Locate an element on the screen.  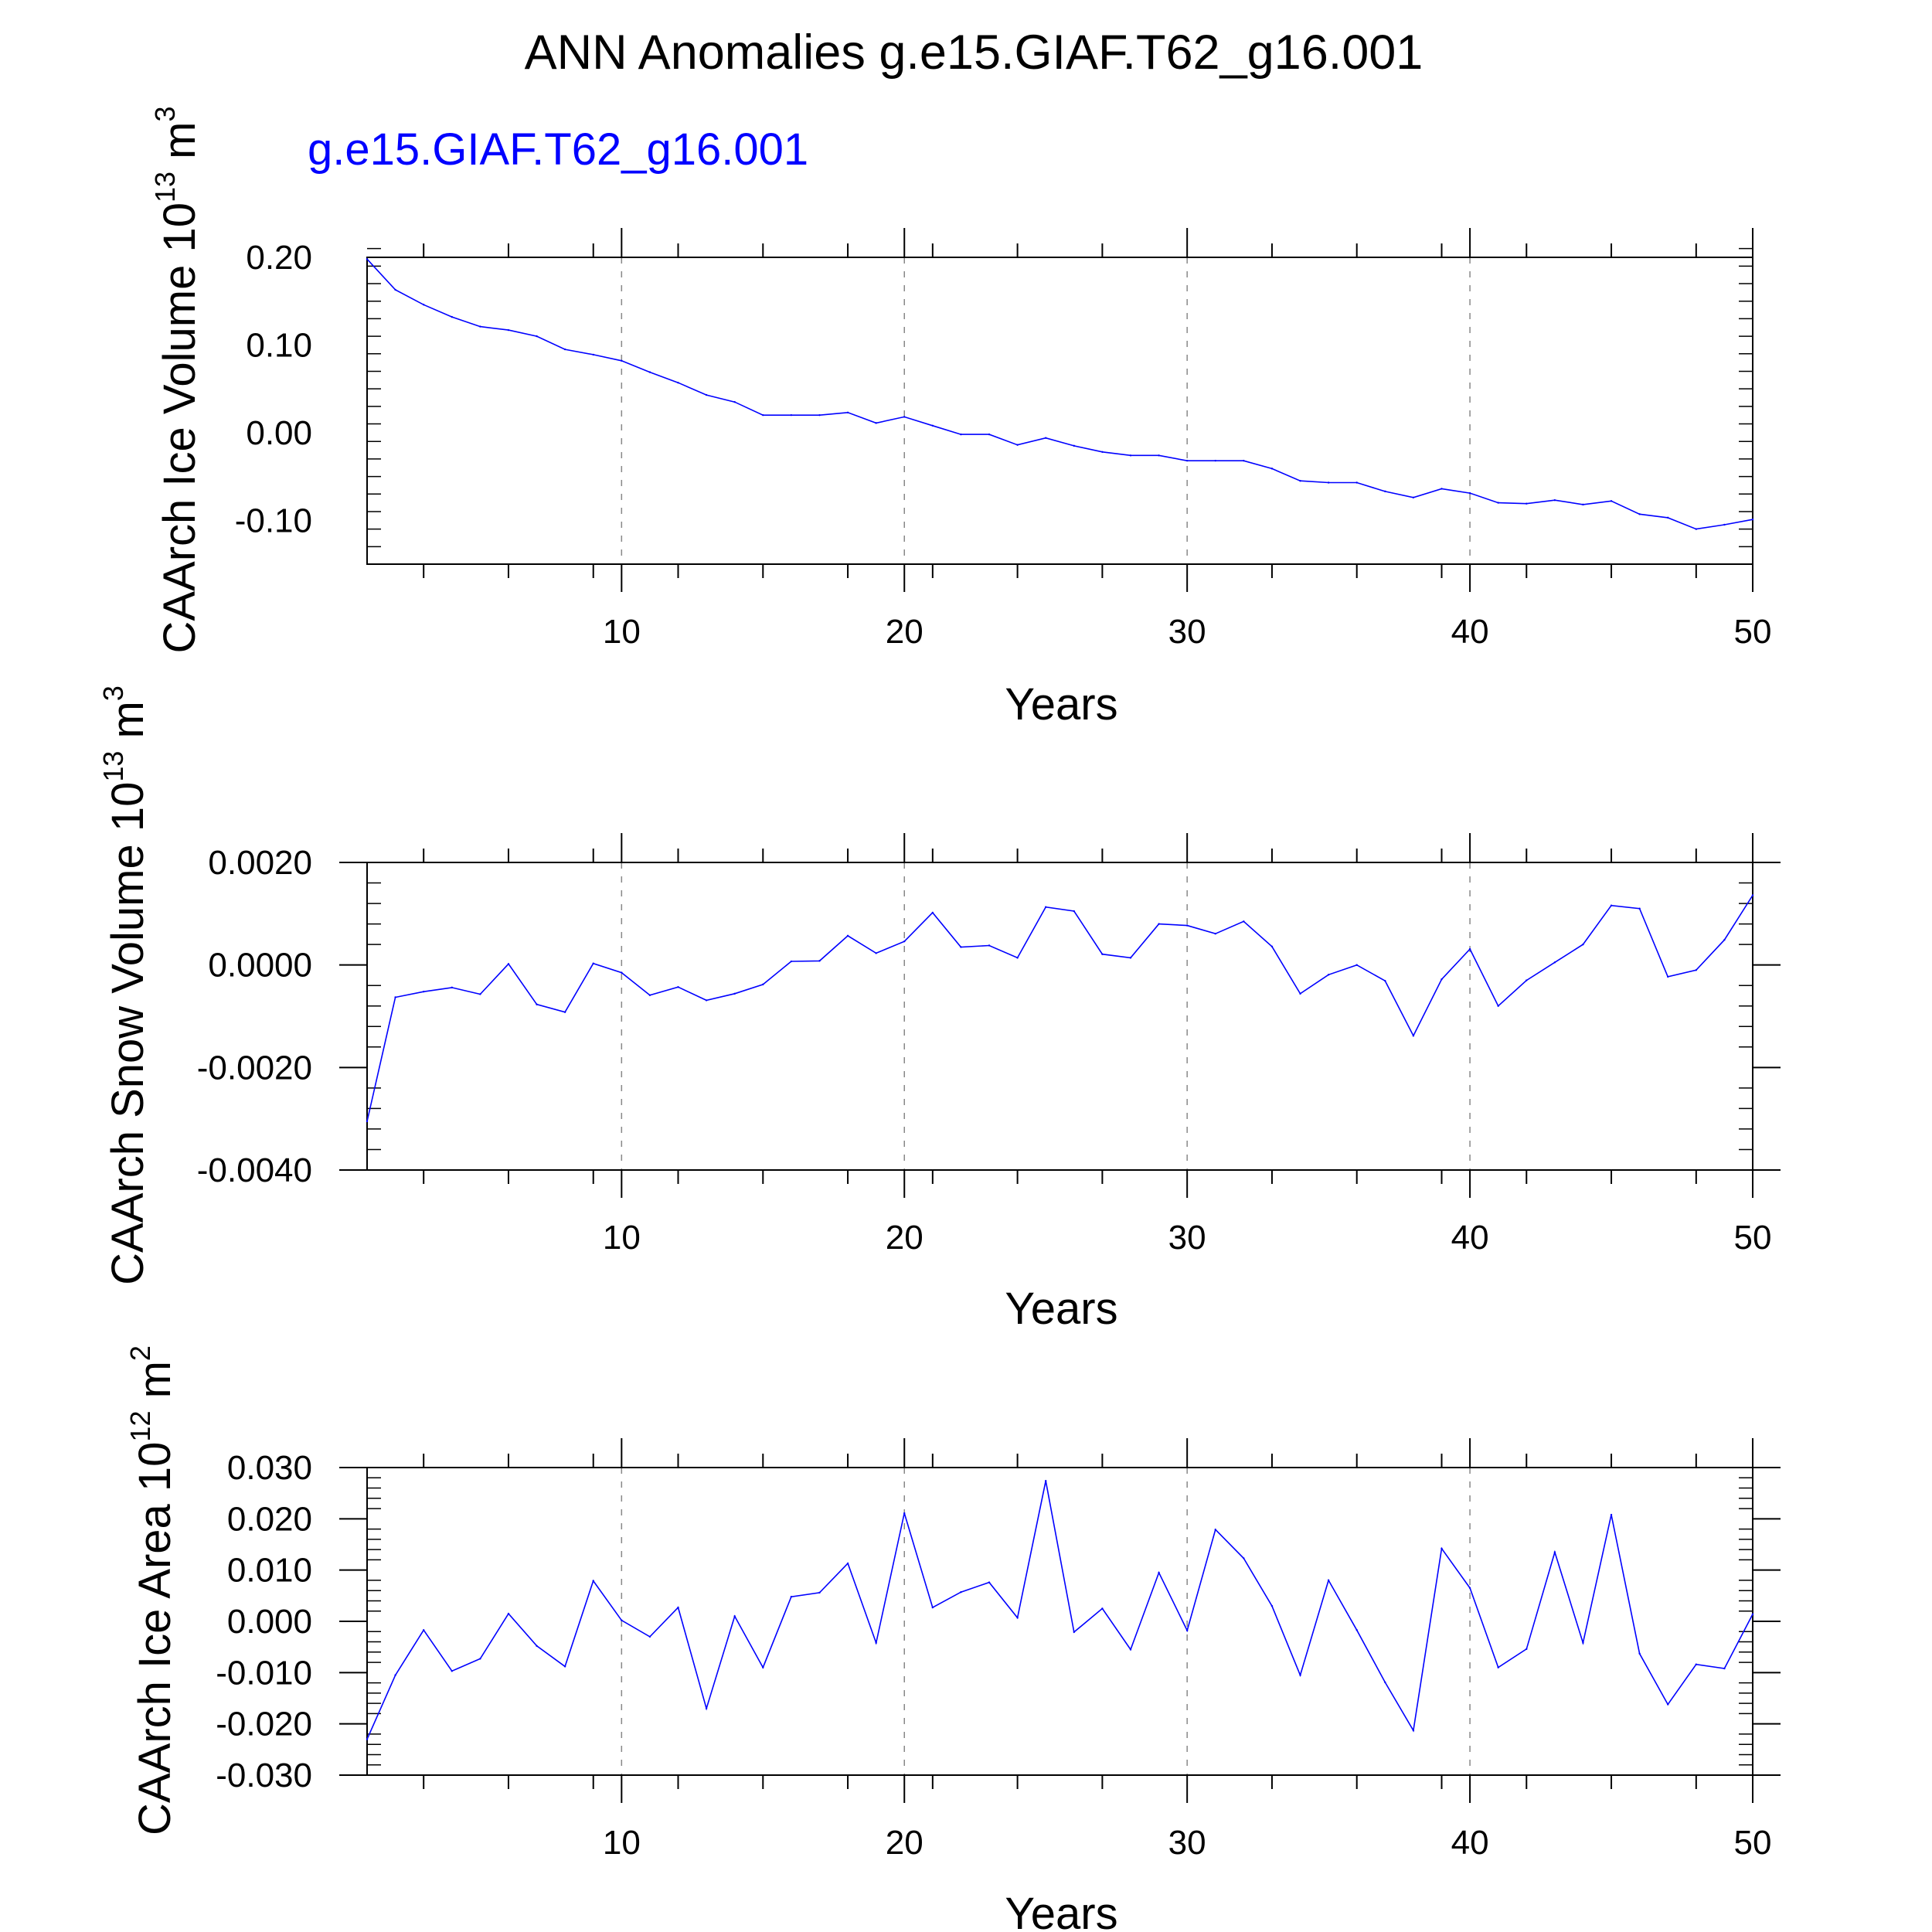
y-axis-title: CAArch Snow Volume 1013 m3 is located at coordinates (125, 985).